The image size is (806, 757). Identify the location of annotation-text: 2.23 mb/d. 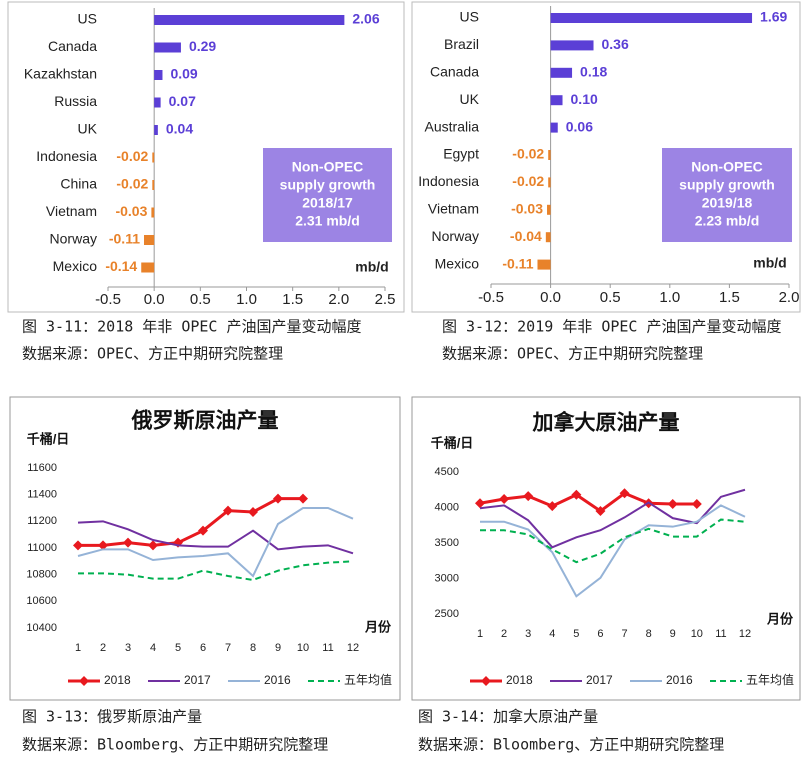
(727, 221).